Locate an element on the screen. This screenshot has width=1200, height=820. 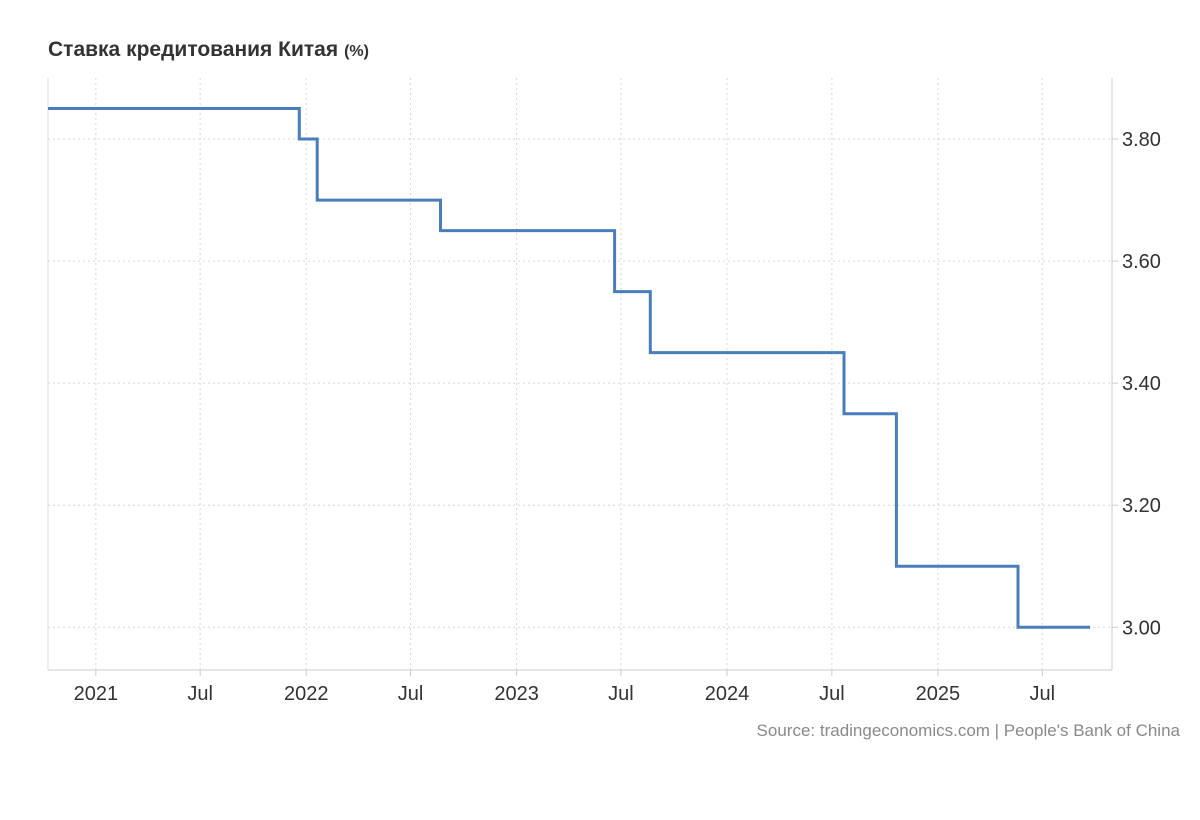
x-tick-label: 2022 is located at coordinates (306, 694).